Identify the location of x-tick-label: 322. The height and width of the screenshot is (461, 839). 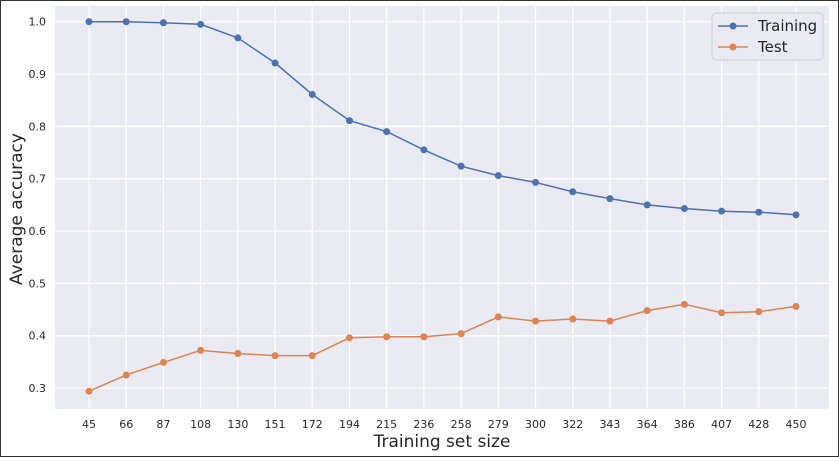
(572, 424).